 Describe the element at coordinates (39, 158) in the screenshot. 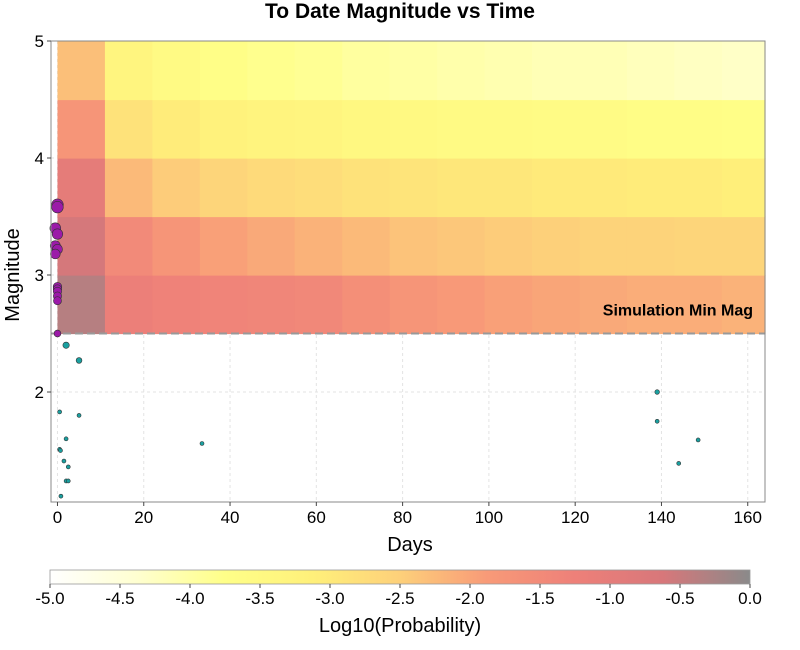

I see `y-tick-label: 4` at that location.